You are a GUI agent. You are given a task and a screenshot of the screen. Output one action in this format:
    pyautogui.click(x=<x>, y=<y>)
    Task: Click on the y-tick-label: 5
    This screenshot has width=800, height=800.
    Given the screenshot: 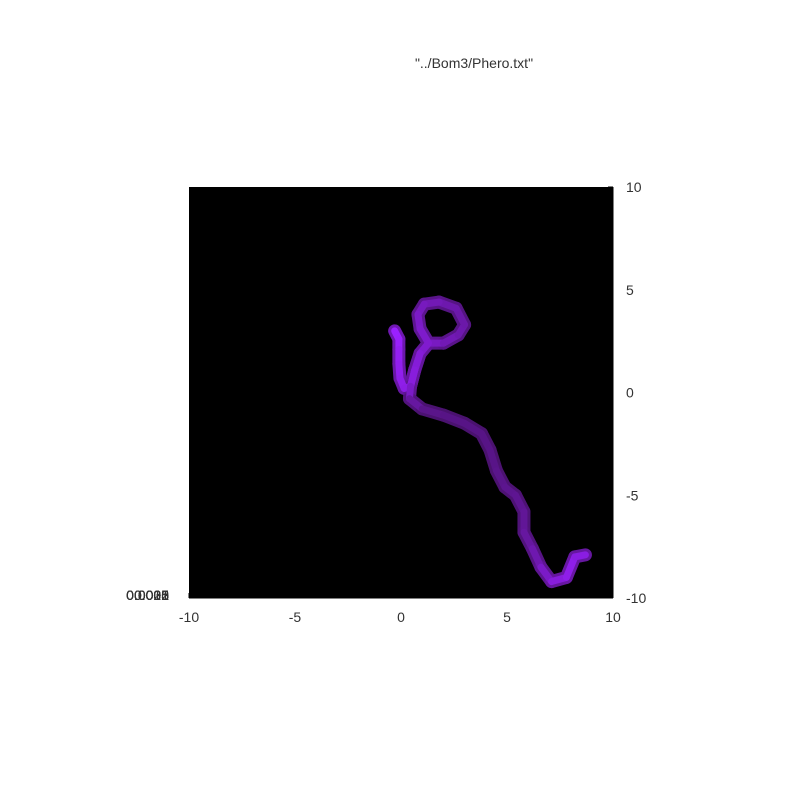 What is the action you would take?
    pyautogui.click(x=630, y=290)
    